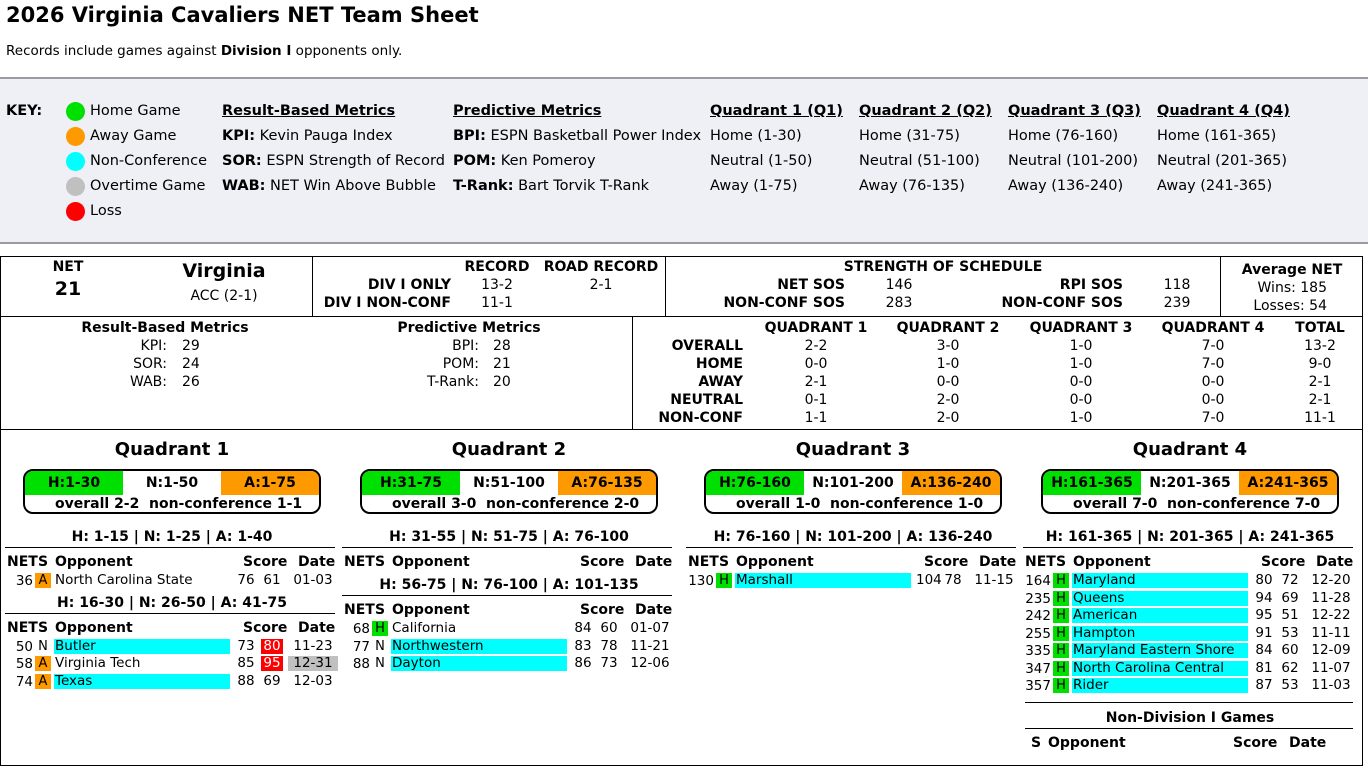 This screenshot has width=1368, height=770. I want to click on key-q3-heading: Quadrant 3 (Q3), so click(1074, 111).